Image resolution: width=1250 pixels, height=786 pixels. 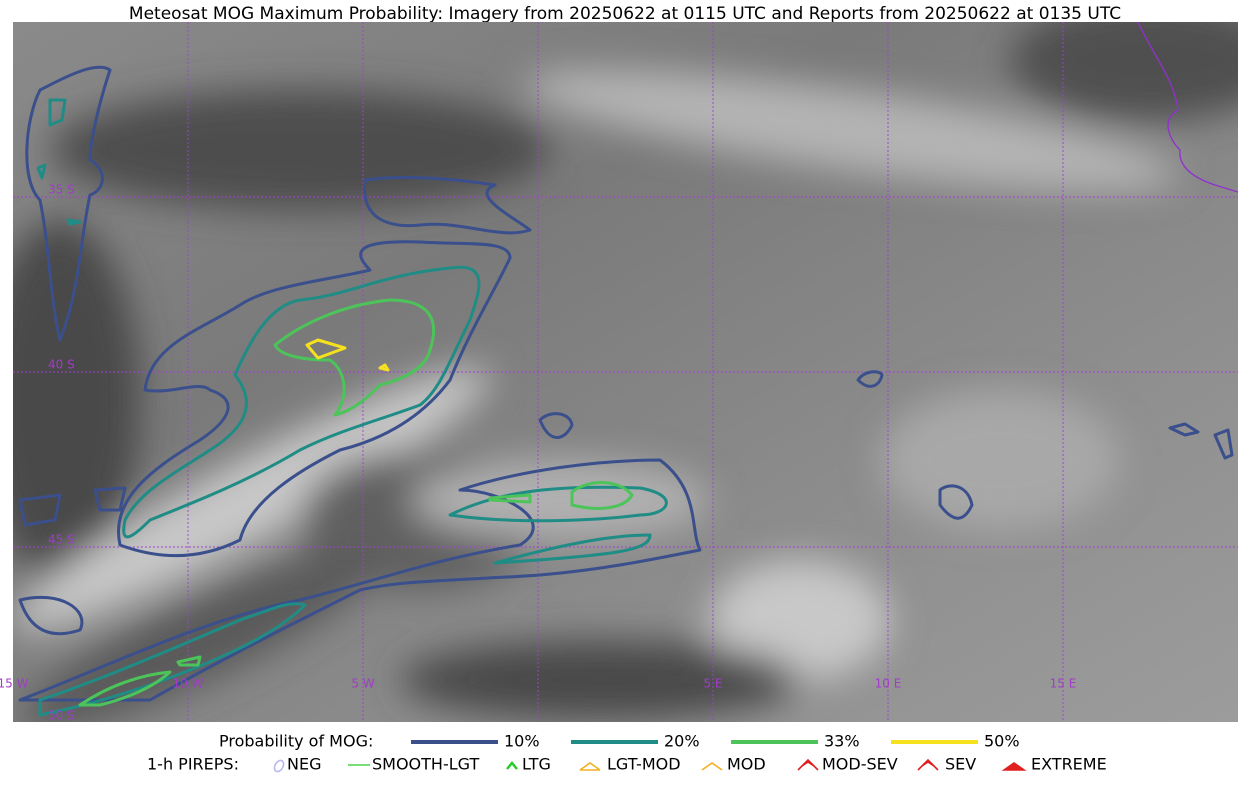 What do you see at coordinates (712, 684) in the screenshot?
I see `lon-label: 5 E` at bounding box center [712, 684].